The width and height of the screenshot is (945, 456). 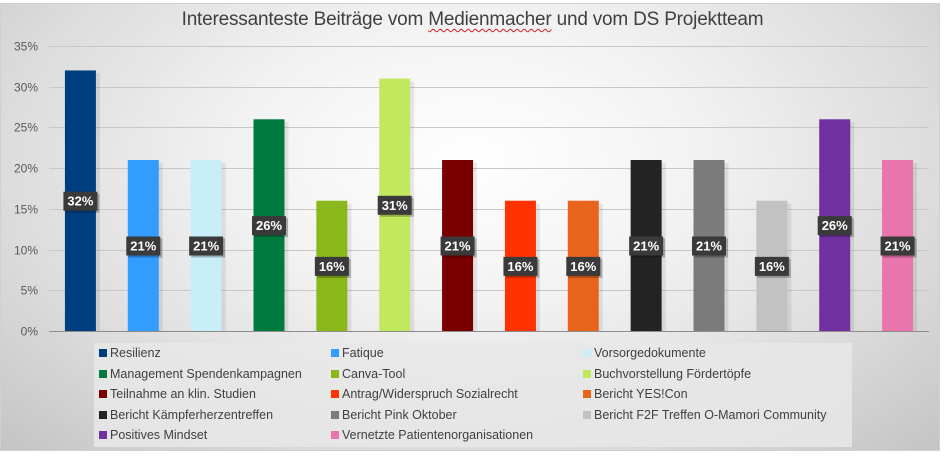 I want to click on legend-item: Bericht Pink Oktober, so click(x=394, y=415).